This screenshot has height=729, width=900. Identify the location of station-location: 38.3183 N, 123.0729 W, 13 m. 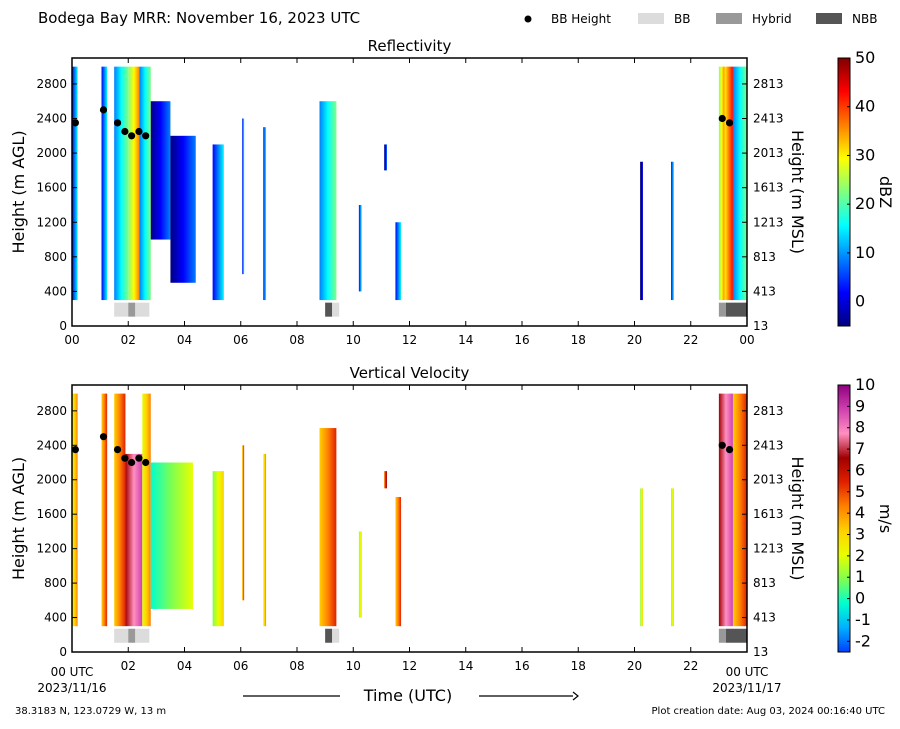
(90, 711).